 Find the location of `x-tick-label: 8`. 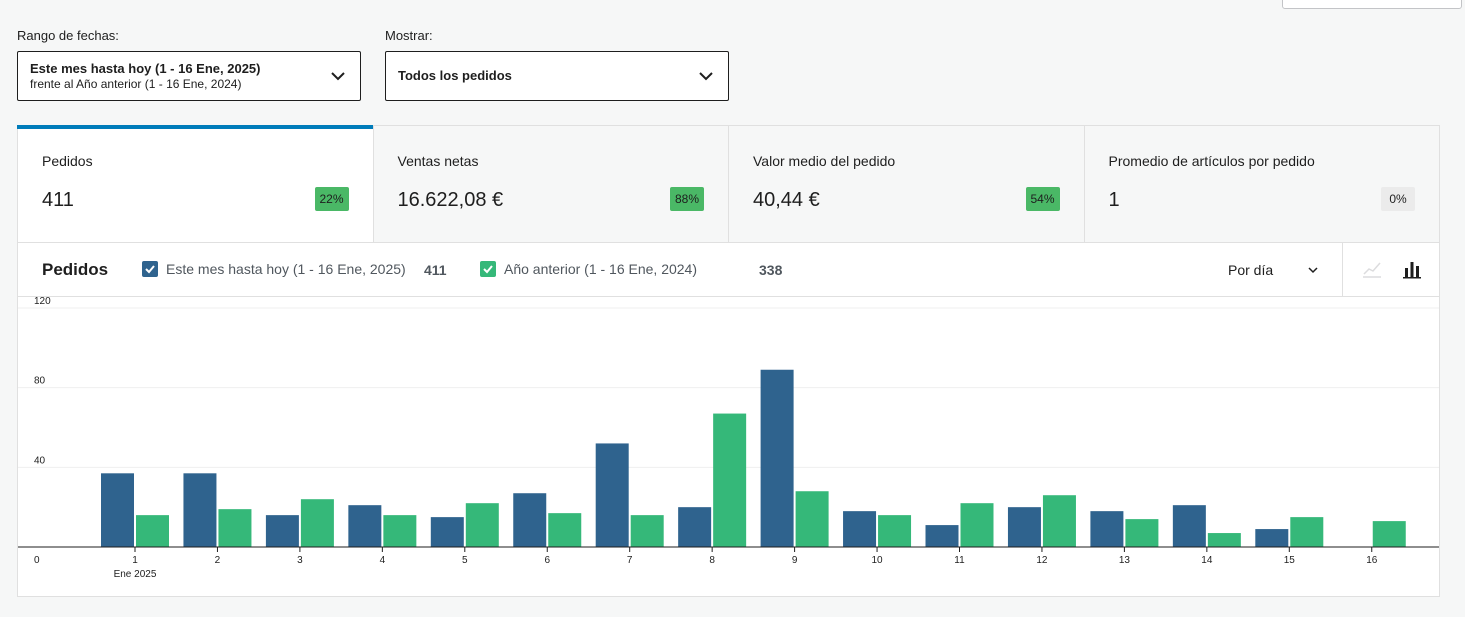

x-tick-label: 8 is located at coordinates (712, 560).